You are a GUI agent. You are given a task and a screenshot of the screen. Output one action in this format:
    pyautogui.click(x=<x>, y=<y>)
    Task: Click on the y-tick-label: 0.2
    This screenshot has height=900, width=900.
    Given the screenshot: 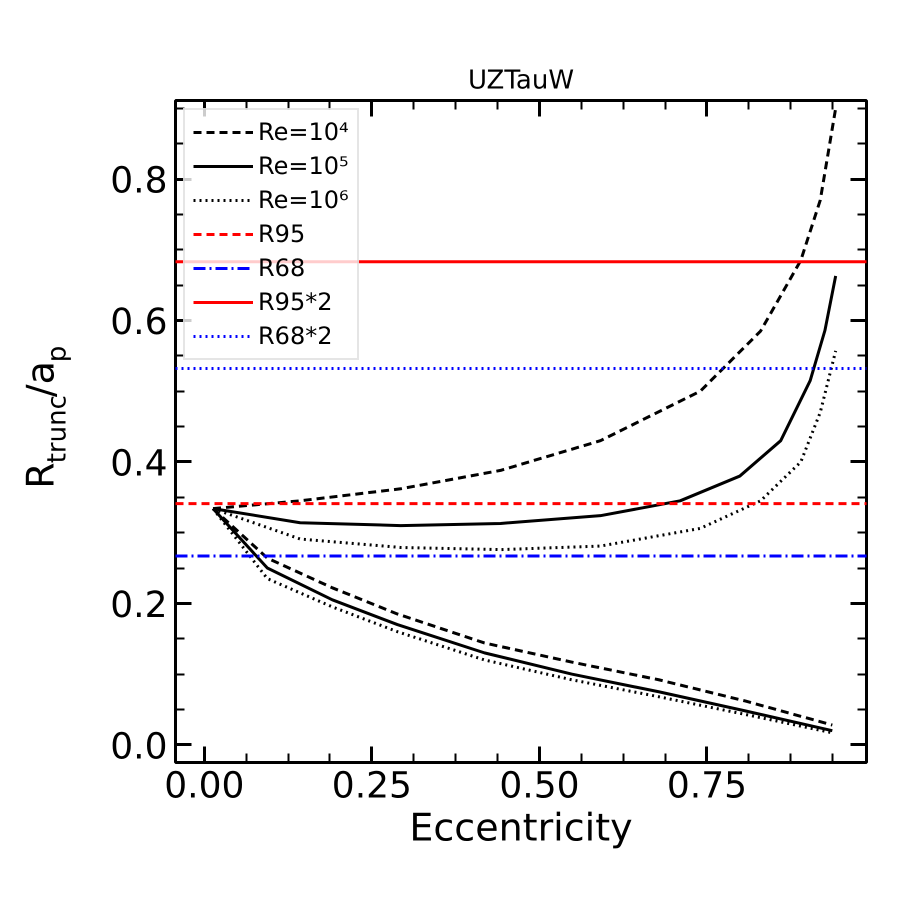 What is the action you would take?
    pyautogui.click(x=139, y=605)
    